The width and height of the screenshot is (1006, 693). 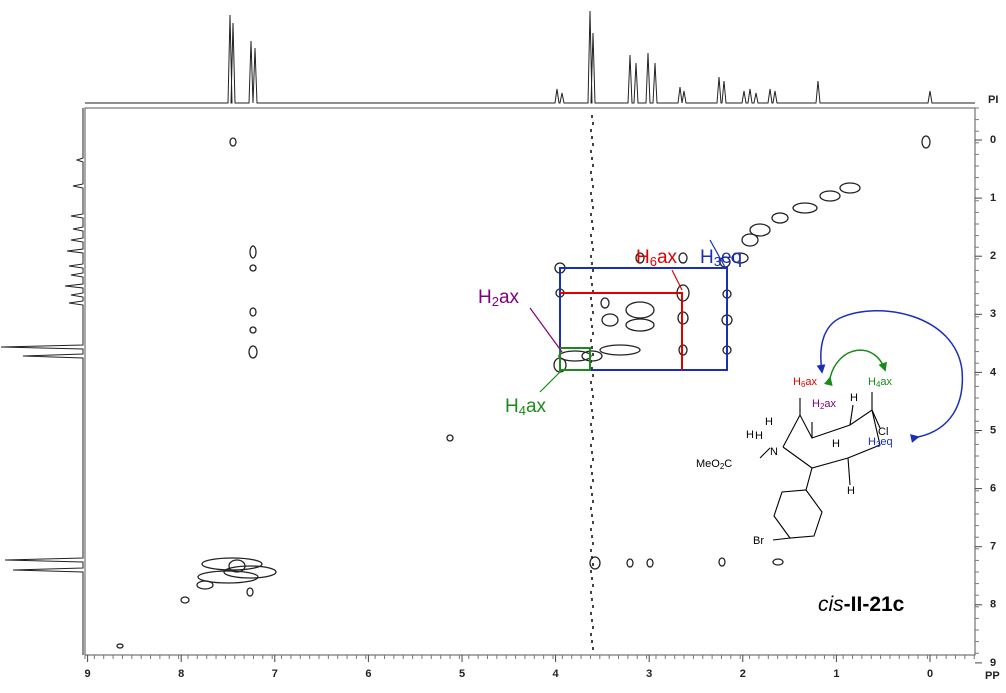 I want to click on molecule, so click(x=861, y=425).